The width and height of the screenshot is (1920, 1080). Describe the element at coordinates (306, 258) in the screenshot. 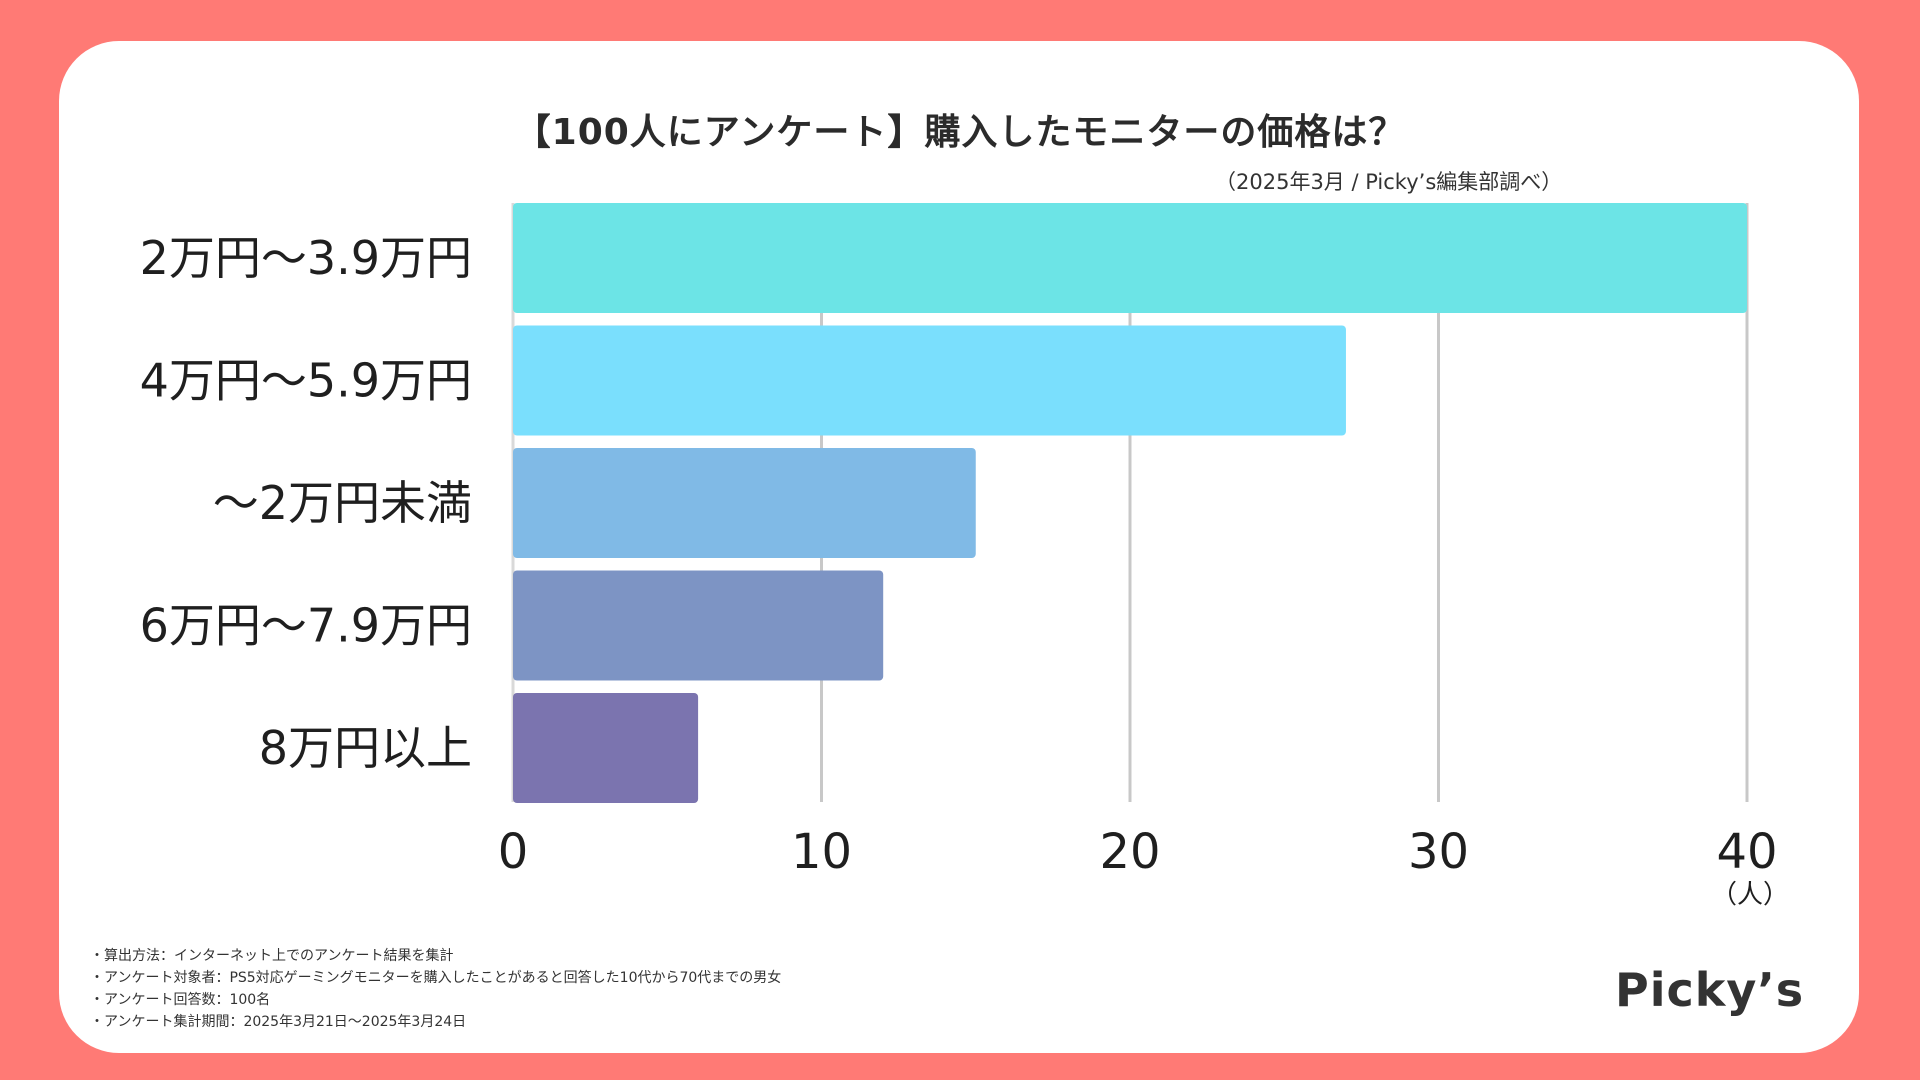

I see `category-label-1: 2万円〜3.9万円` at that location.